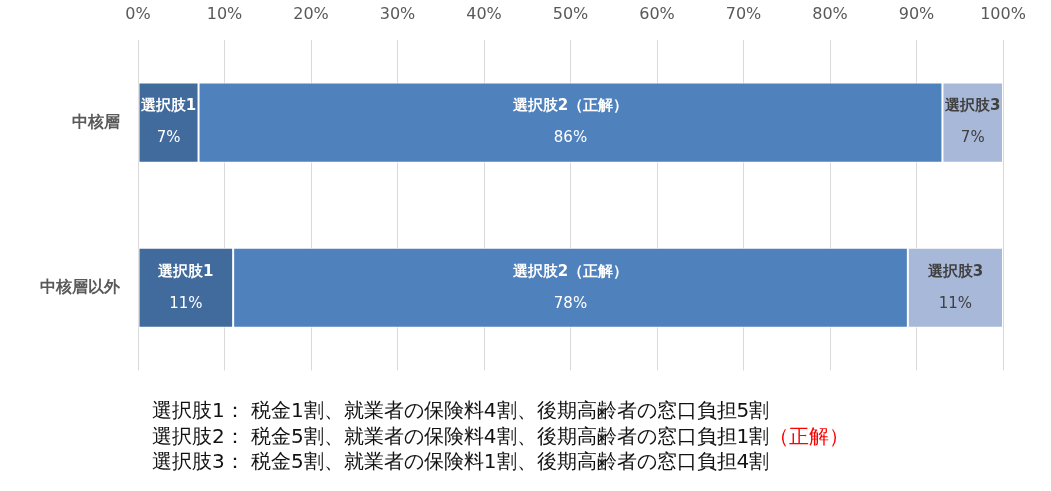 The width and height of the screenshot is (1051, 491). Describe the element at coordinates (570, 13) in the screenshot. I see `x-tick-label: 50%` at that location.